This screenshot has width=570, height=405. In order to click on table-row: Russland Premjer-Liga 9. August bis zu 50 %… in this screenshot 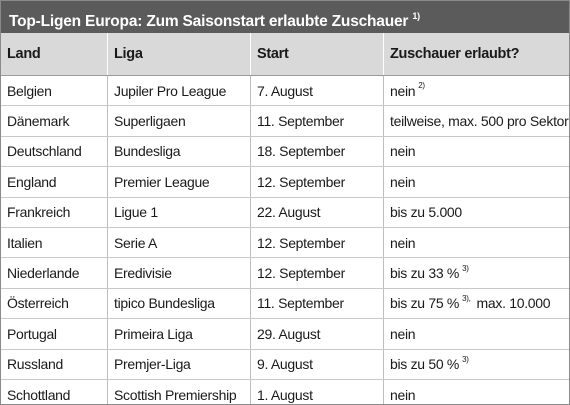, I will do `click(285, 364)`.